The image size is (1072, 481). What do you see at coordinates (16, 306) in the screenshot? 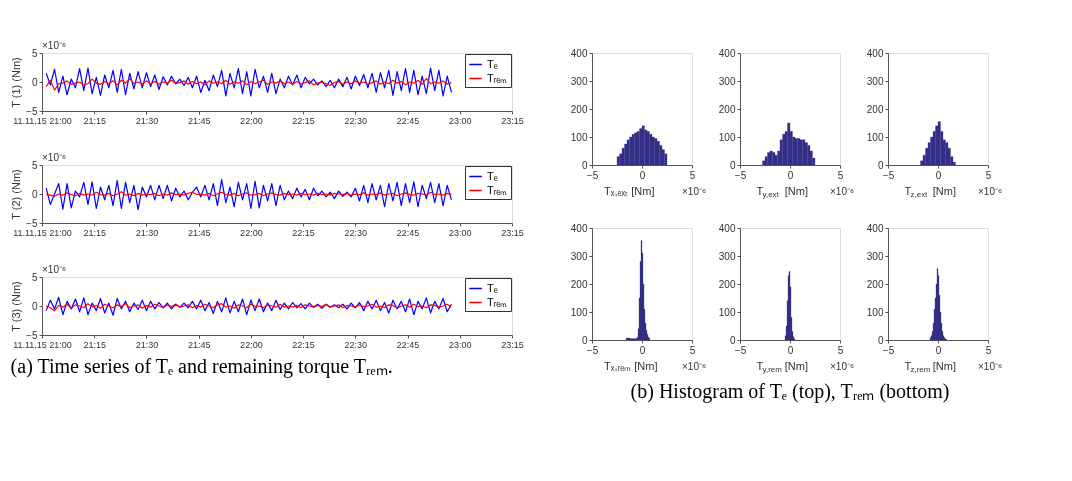
I see `y-axis-title: T (3) (Nm)` at bounding box center [16, 306].